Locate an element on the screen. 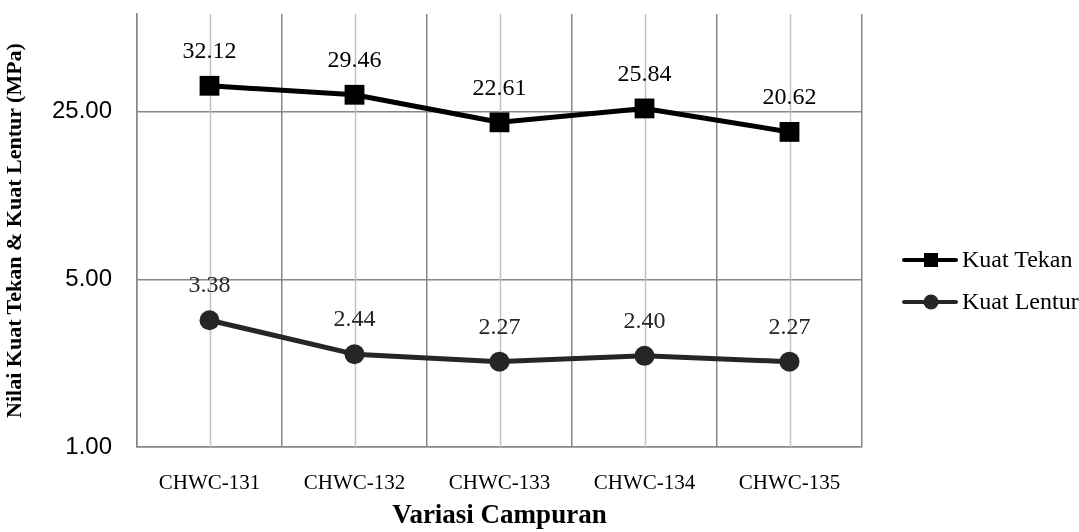 Image resolution: width=1079 pixels, height=532 pixels. x-axis-title: Variasi Campuran is located at coordinates (499, 513).